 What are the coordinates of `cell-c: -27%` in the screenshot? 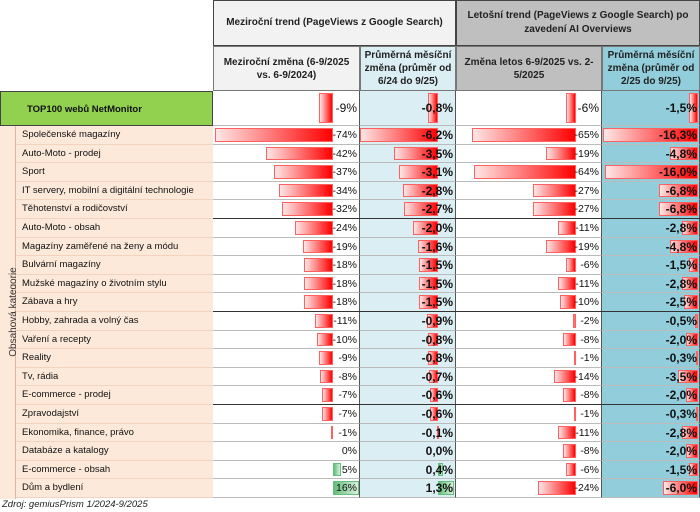 It's located at (529, 191).